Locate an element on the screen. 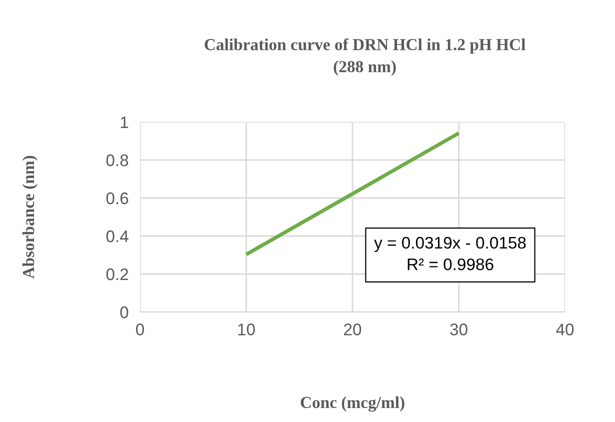 The width and height of the screenshot is (615, 422). x-tick-label: 30 is located at coordinates (459, 330).